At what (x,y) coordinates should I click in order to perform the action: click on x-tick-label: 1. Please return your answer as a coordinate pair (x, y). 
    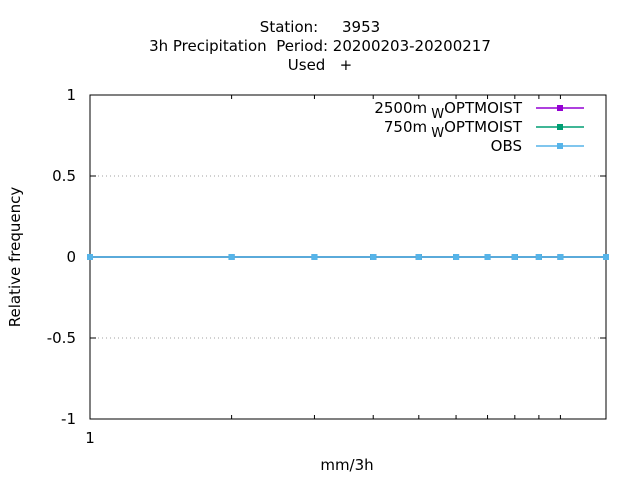
    Looking at the image, I should click on (90, 438).